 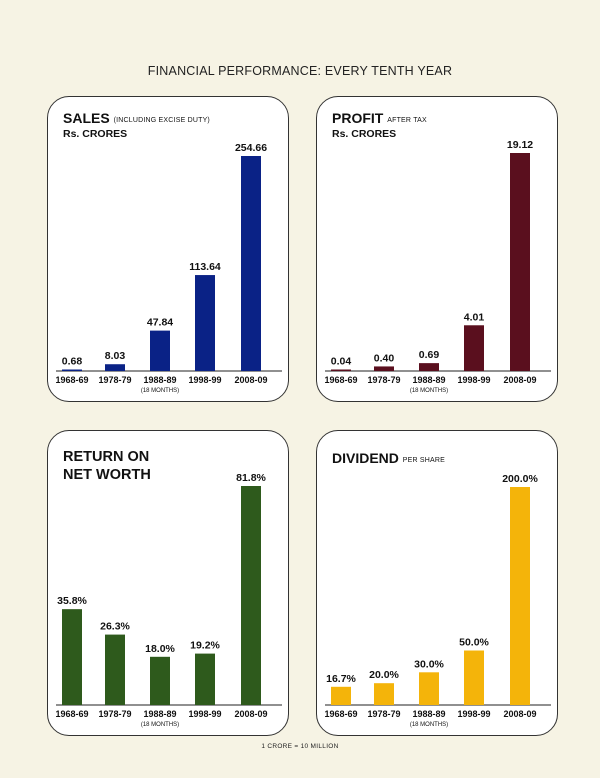 What do you see at coordinates (474, 643) in the screenshot?
I see `bar-value-label: 50.0%` at bounding box center [474, 643].